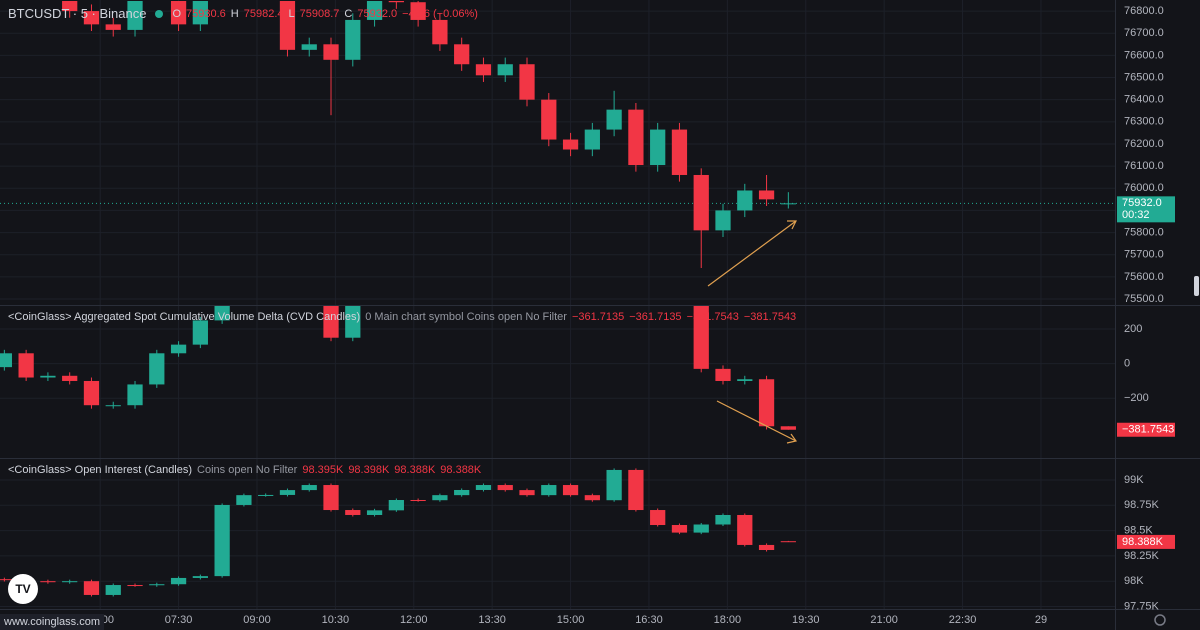  I want to click on arrow-head, so click(792, 438).